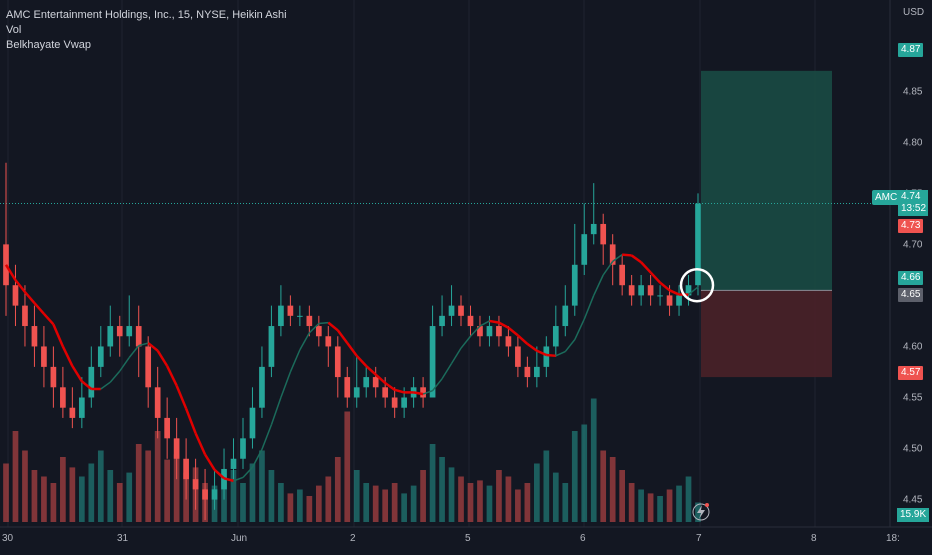 This screenshot has height=555, width=932. What do you see at coordinates (8, 538) in the screenshot?
I see `time-axis-label: 30` at bounding box center [8, 538].